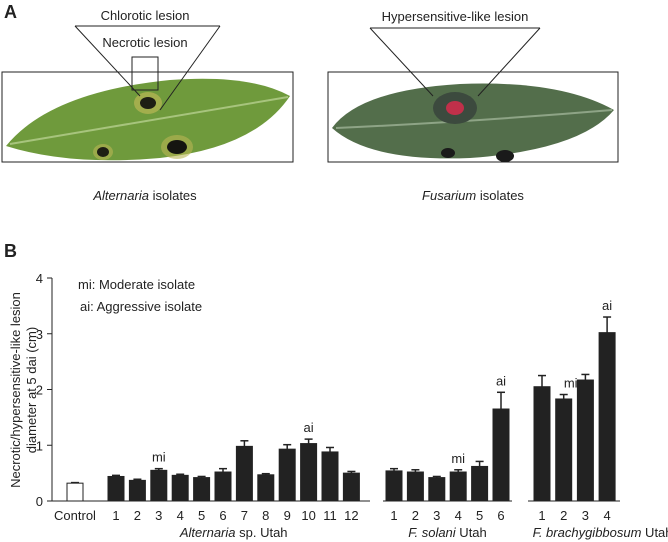  I want to click on group-label-rest: sp. Utah, so click(262, 532).